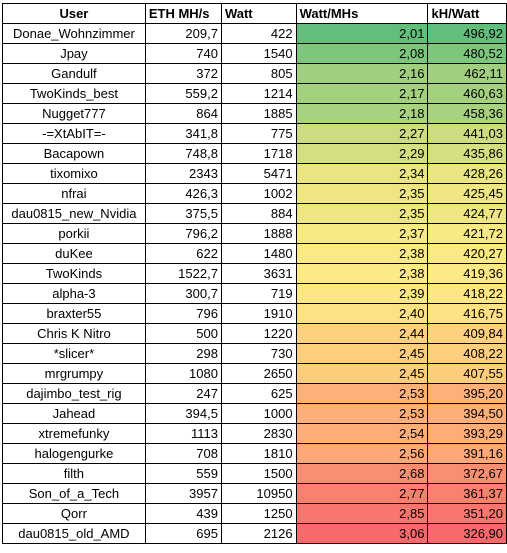  What do you see at coordinates (183, 293) in the screenshot?
I see `eth-mhs-cell: 300,7` at bounding box center [183, 293].